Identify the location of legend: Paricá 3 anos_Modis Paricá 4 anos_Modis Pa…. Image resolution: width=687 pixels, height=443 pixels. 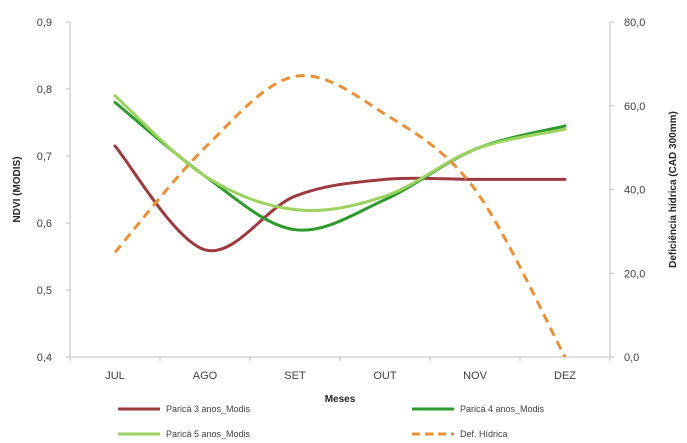
(331, 421).